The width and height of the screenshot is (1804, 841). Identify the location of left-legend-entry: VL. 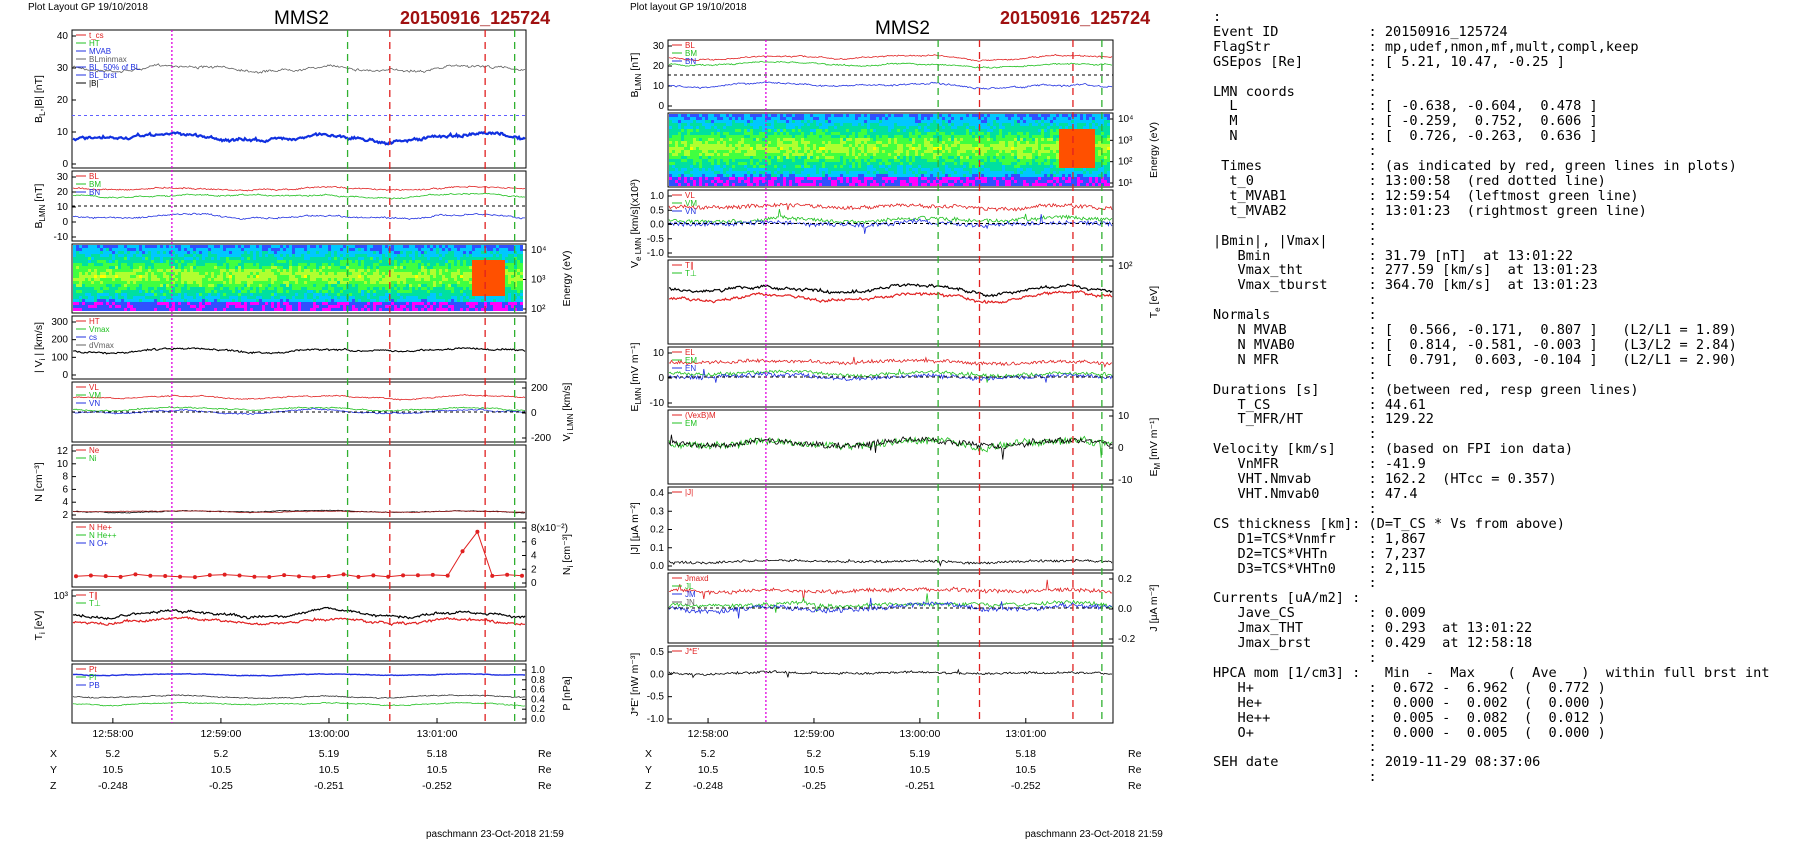
(94, 387).